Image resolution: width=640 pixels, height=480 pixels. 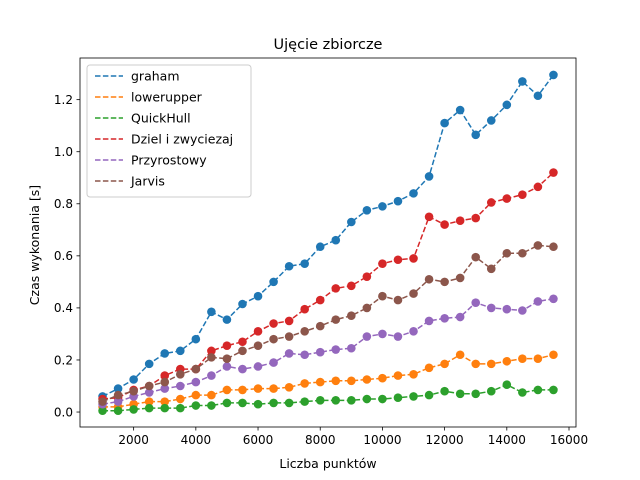 What do you see at coordinates (328, 45) in the screenshot?
I see `chart-title: Ujęcie zbiorcze` at bounding box center [328, 45].